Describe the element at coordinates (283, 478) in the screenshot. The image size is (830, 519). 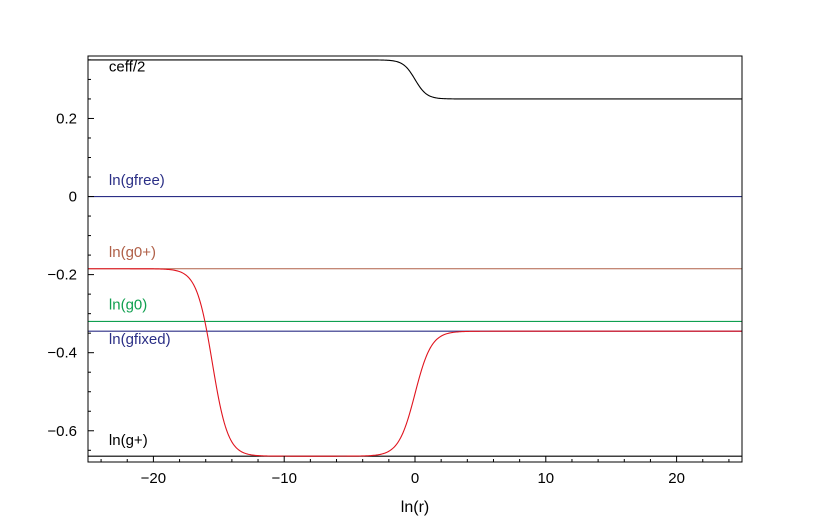
I see `x-tick-label: −10` at that location.